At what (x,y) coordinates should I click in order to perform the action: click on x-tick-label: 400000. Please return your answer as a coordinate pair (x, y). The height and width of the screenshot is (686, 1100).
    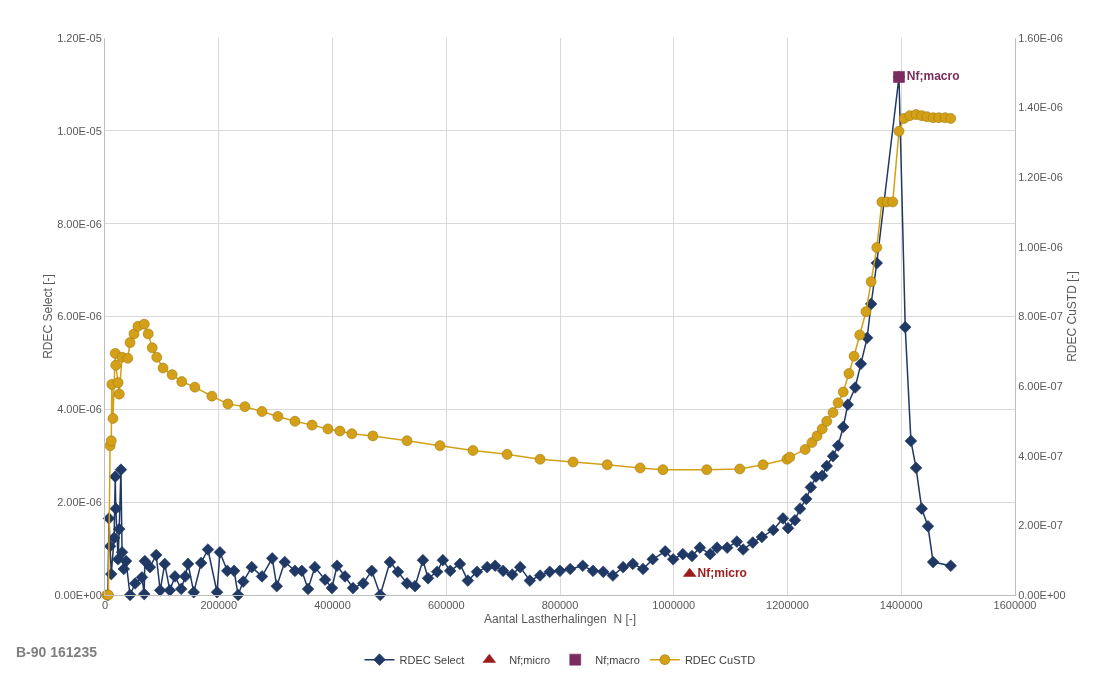
    Looking at the image, I should click on (332, 605).